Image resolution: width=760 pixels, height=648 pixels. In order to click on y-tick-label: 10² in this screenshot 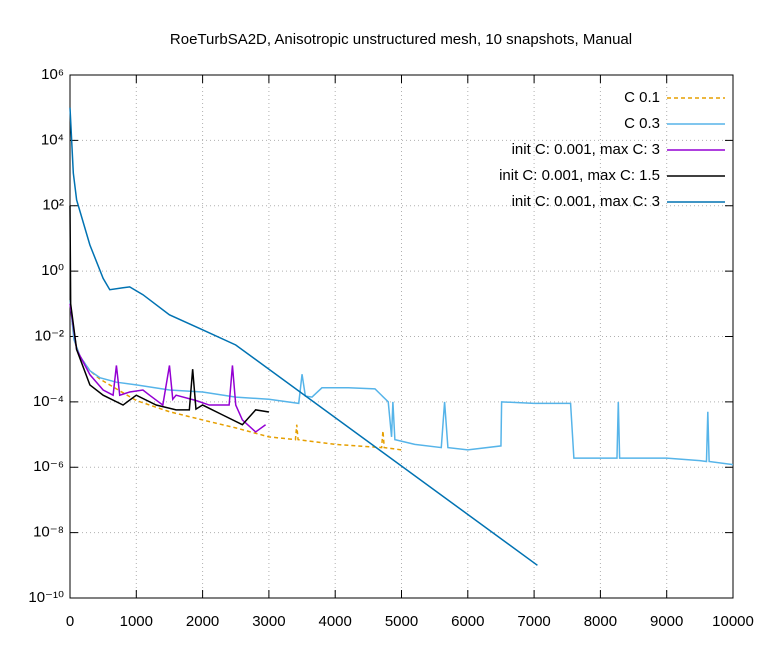, I will do `click(53, 205)`.